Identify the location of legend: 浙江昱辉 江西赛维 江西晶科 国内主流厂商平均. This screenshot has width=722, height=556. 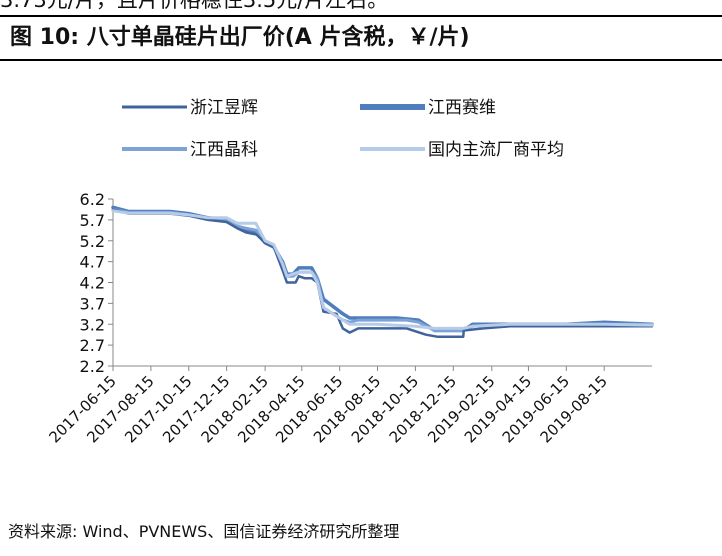
(343, 128).